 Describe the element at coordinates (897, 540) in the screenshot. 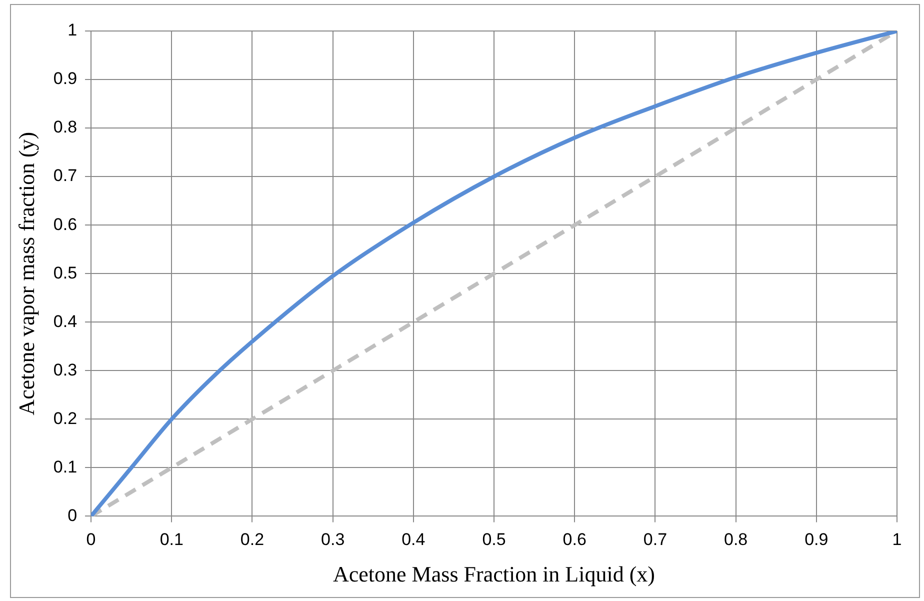

I see `x-tick-label: 1` at that location.